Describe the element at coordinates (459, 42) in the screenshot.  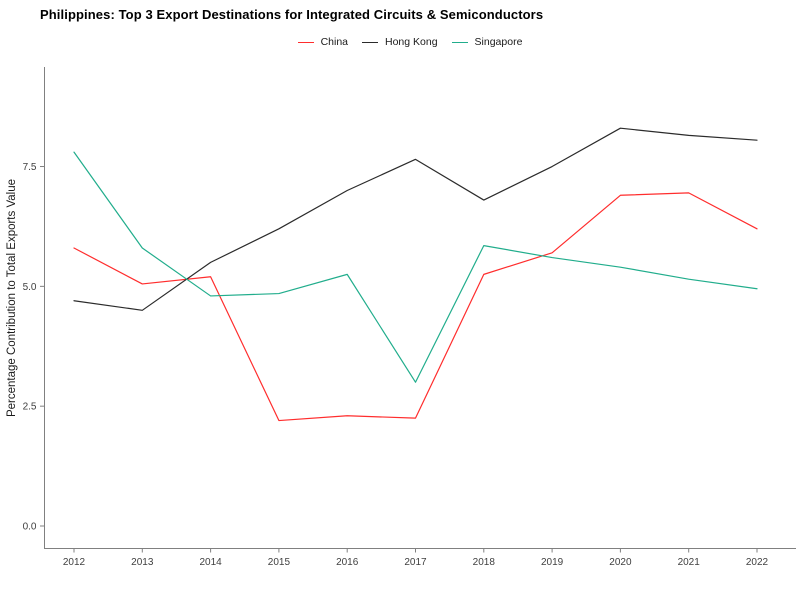
I see `legend-line-swatch-singapore` at that location.